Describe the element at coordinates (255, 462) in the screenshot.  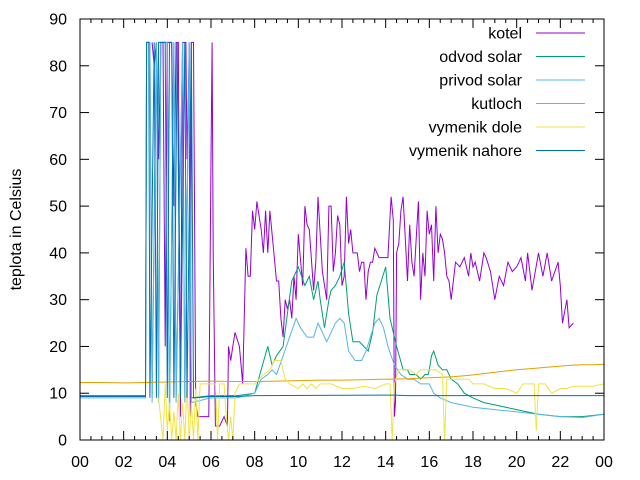
I see `x-tick-label: 08` at that location.